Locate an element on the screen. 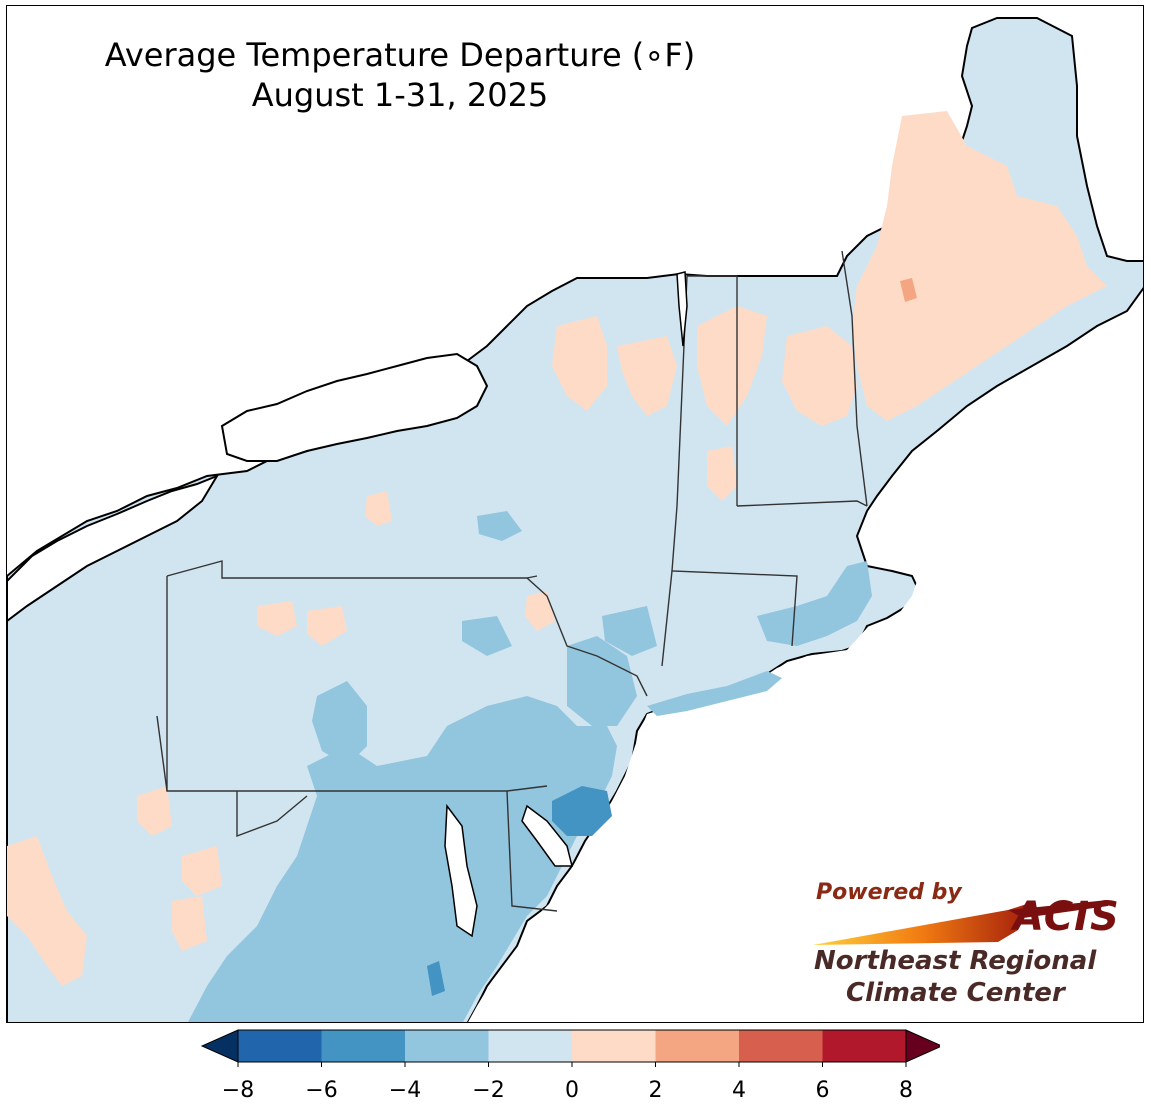  acis-wordmark: ACIS is located at coordinates (1066, 917).